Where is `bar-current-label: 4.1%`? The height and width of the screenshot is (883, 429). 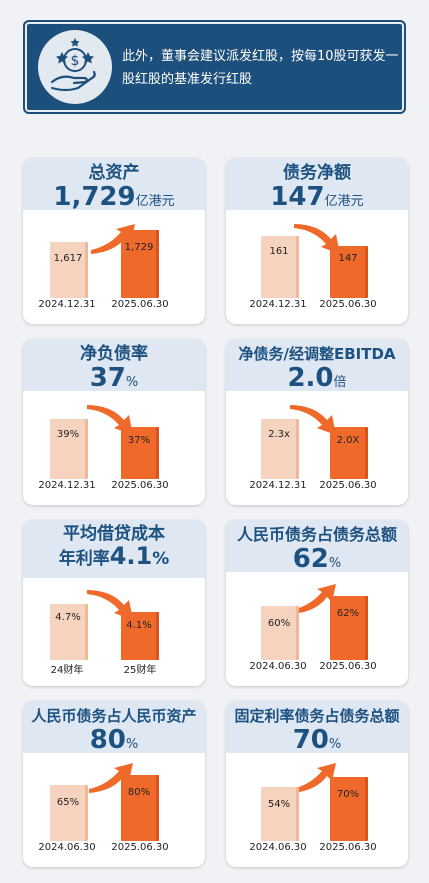
bar-current-label: 4.1% is located at coordinates (139, 625).